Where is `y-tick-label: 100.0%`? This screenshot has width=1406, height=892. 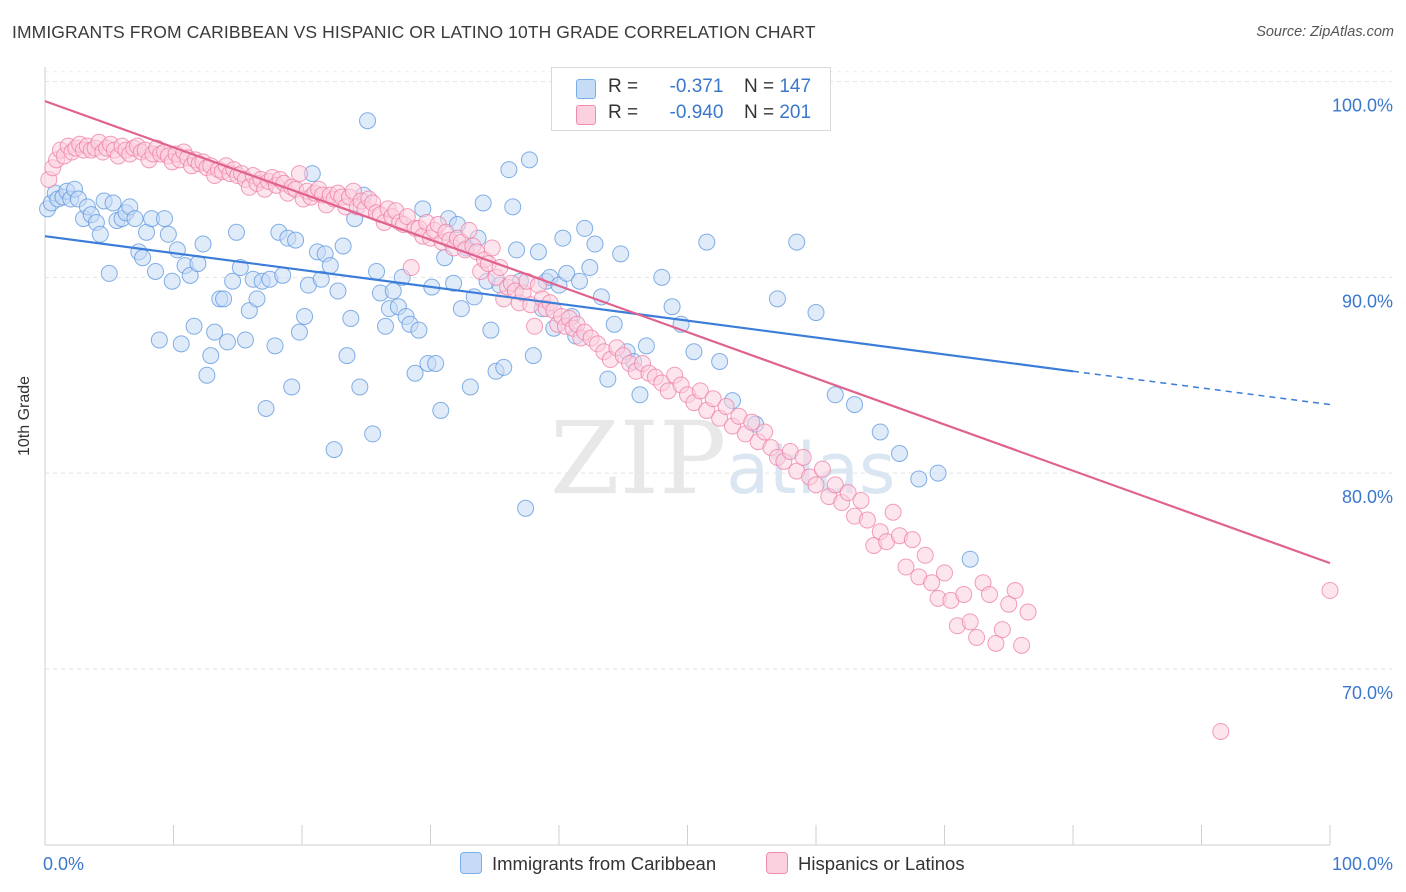
y-tick-label: 100.0% is located at coordinates (1362, 106).